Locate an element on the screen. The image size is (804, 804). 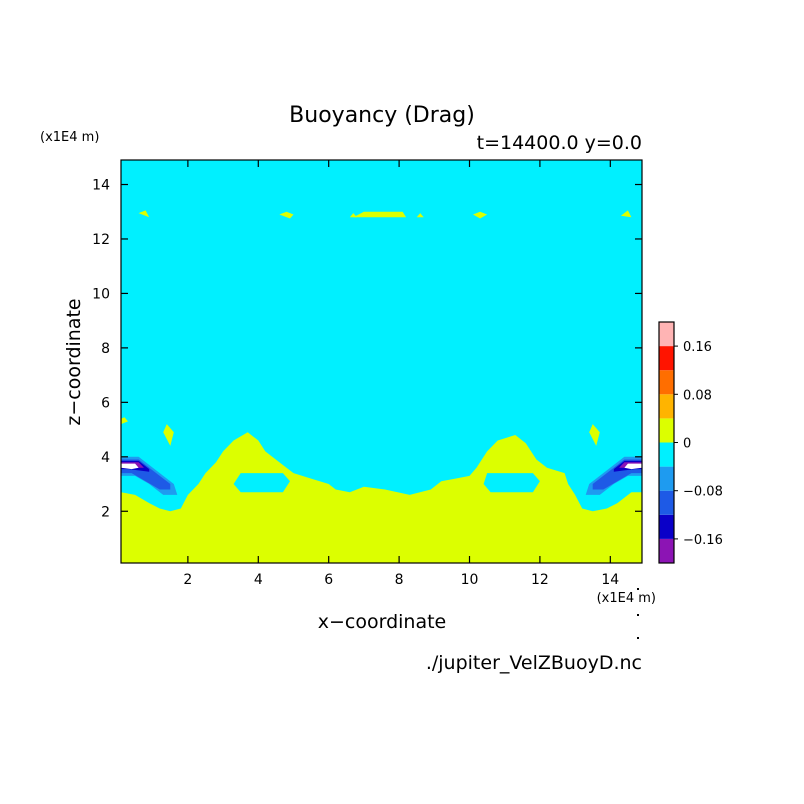
tiny-marks is located at coordinates (638, 613).